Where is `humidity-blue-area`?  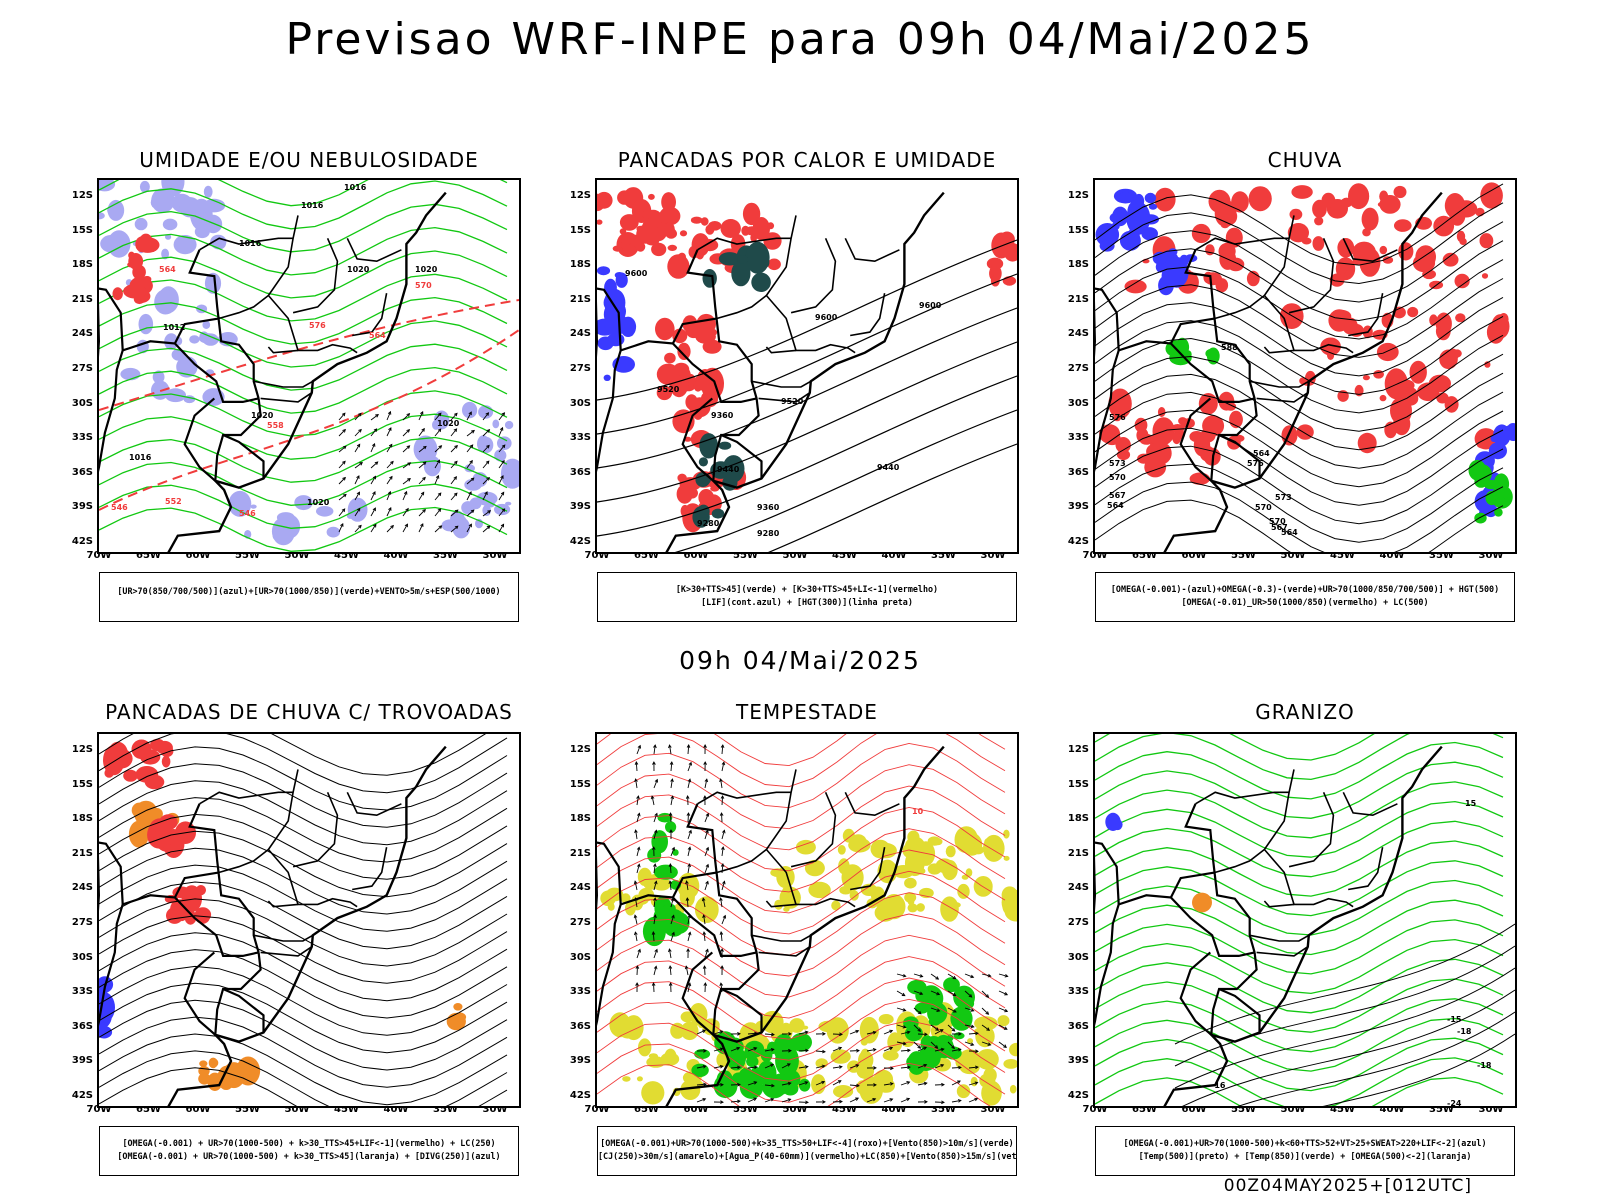
humidity-blue-area is located at coordinates (487, 445).